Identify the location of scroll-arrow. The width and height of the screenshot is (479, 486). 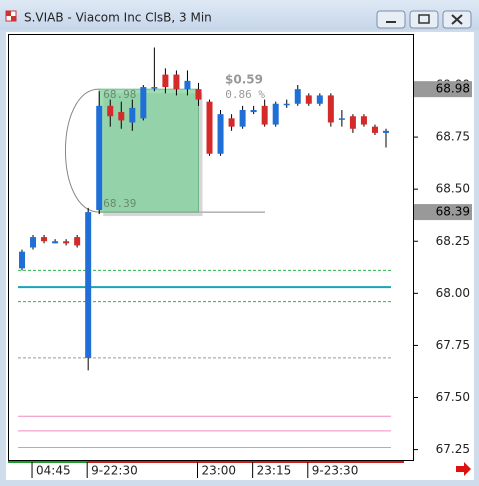
(463, 469).